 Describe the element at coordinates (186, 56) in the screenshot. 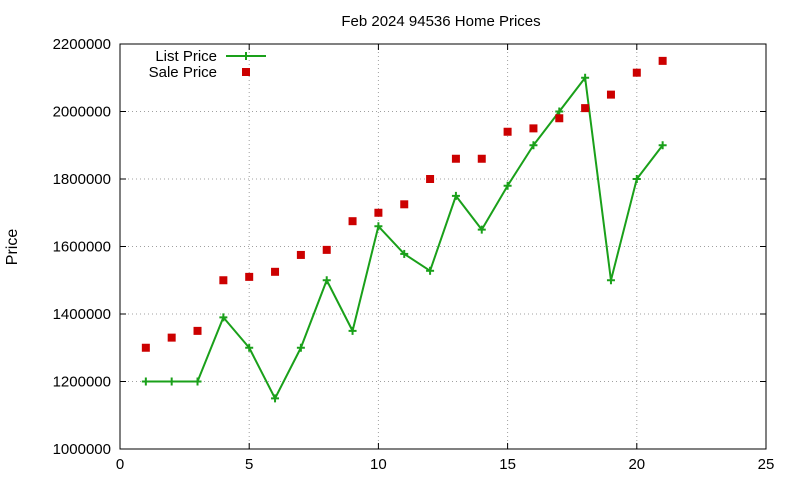

I see `legend-label: List Price` at that location.